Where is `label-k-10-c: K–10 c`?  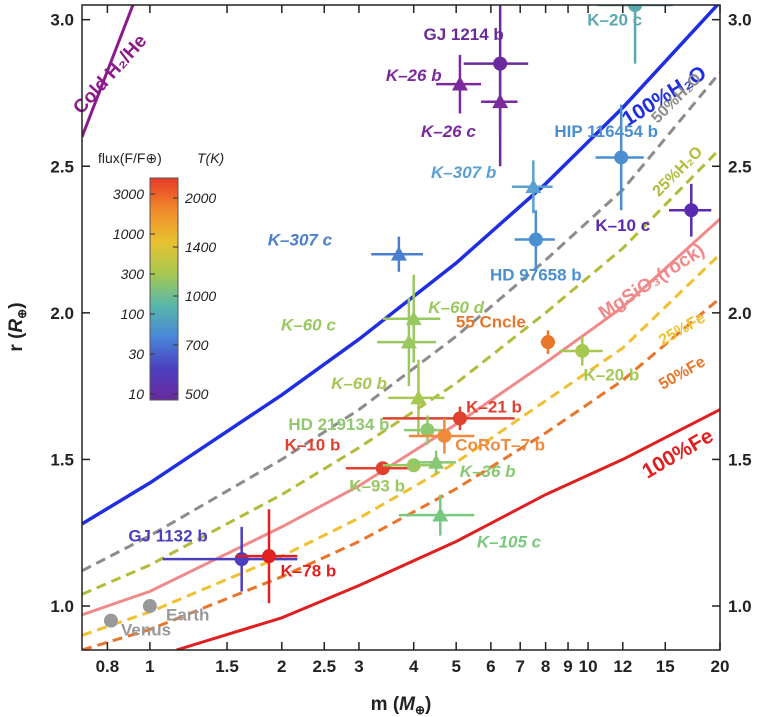
label-k-10-c: K–10 c is located at coordinates (622, 225).